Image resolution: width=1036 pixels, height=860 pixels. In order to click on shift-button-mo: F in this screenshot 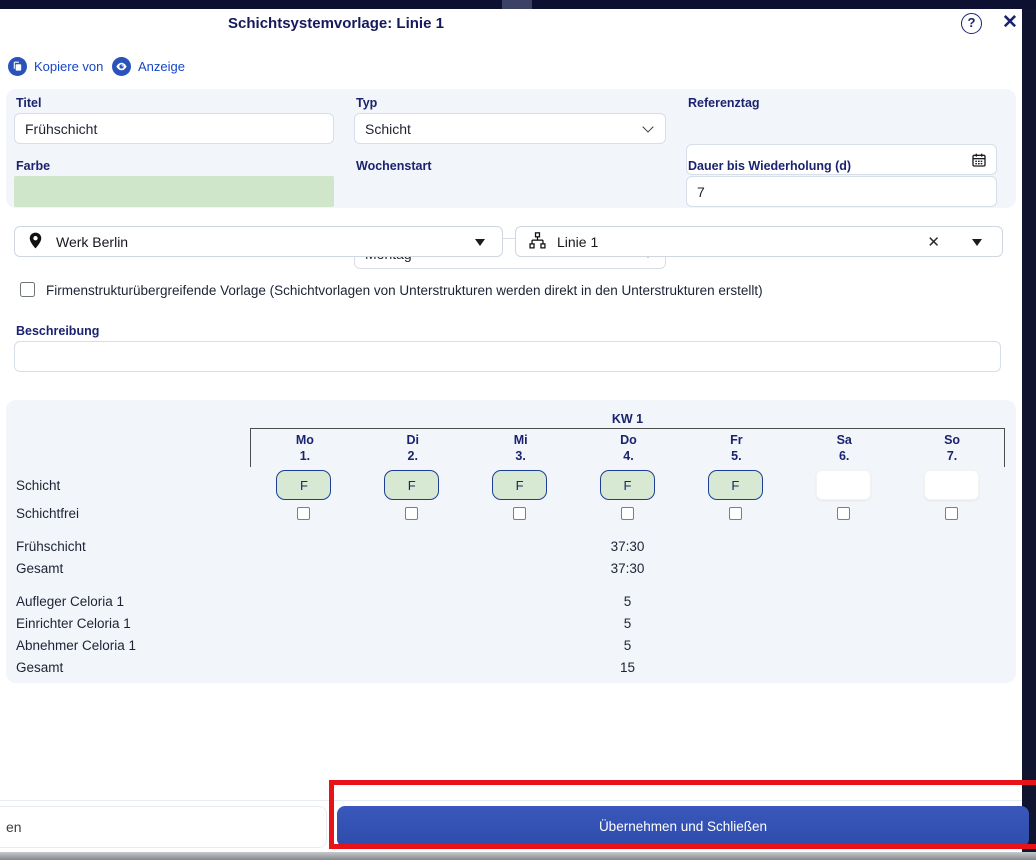, I will do `click(304, 485)`.